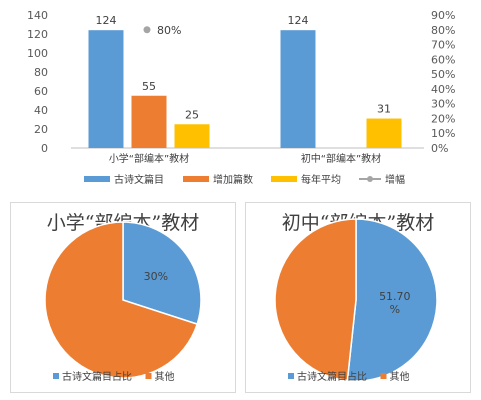 This screenshot has width=481, height=400. I want to click on y-tick-label: 20, so click(41, 129).